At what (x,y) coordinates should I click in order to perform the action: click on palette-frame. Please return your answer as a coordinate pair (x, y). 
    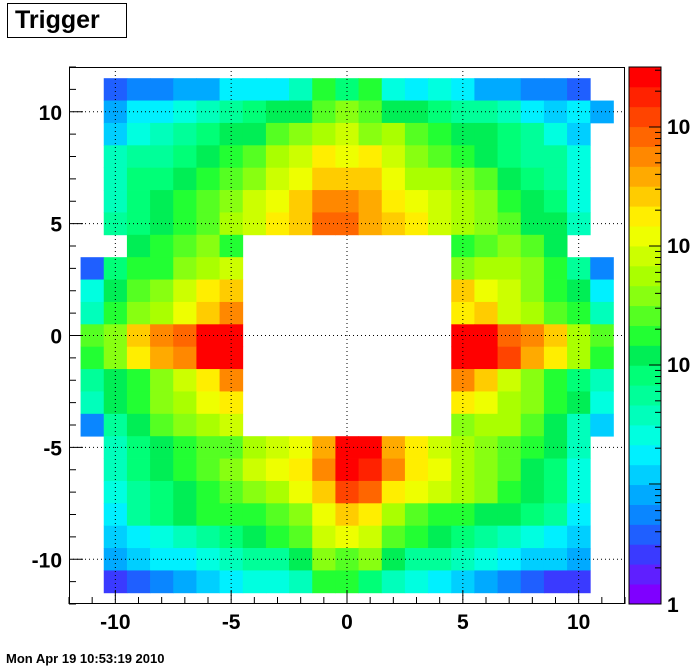
    Looking at the image, I should click on (645, 335).